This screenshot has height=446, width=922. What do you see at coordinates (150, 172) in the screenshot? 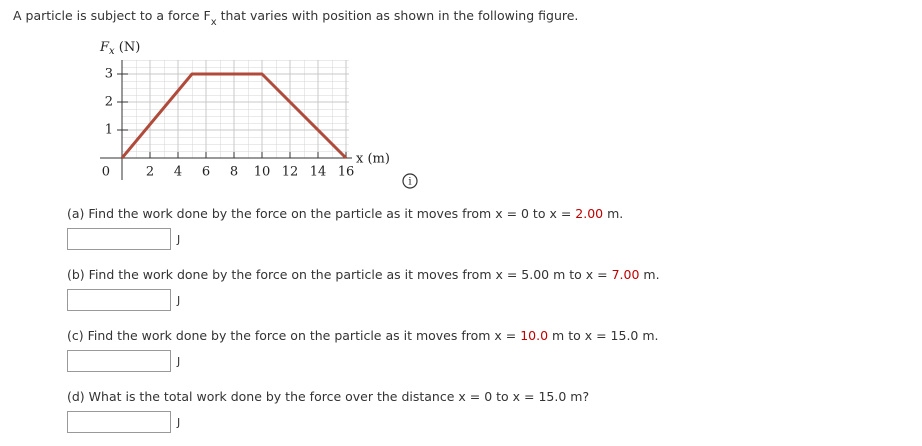
I see `x-tick-label: 2` at bounding box center [150, 172].